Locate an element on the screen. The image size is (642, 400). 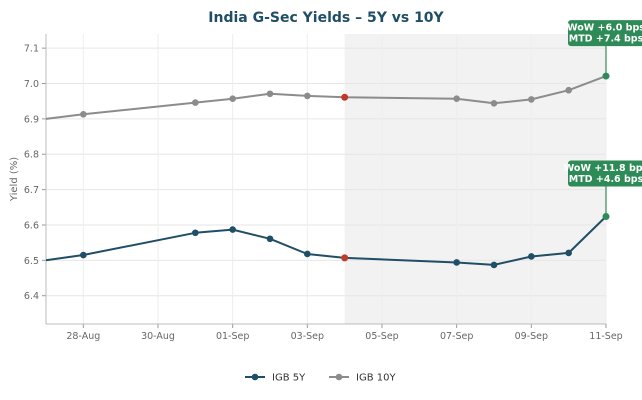
legend-label: IGB 5Y is located at coordinates (289, 378).